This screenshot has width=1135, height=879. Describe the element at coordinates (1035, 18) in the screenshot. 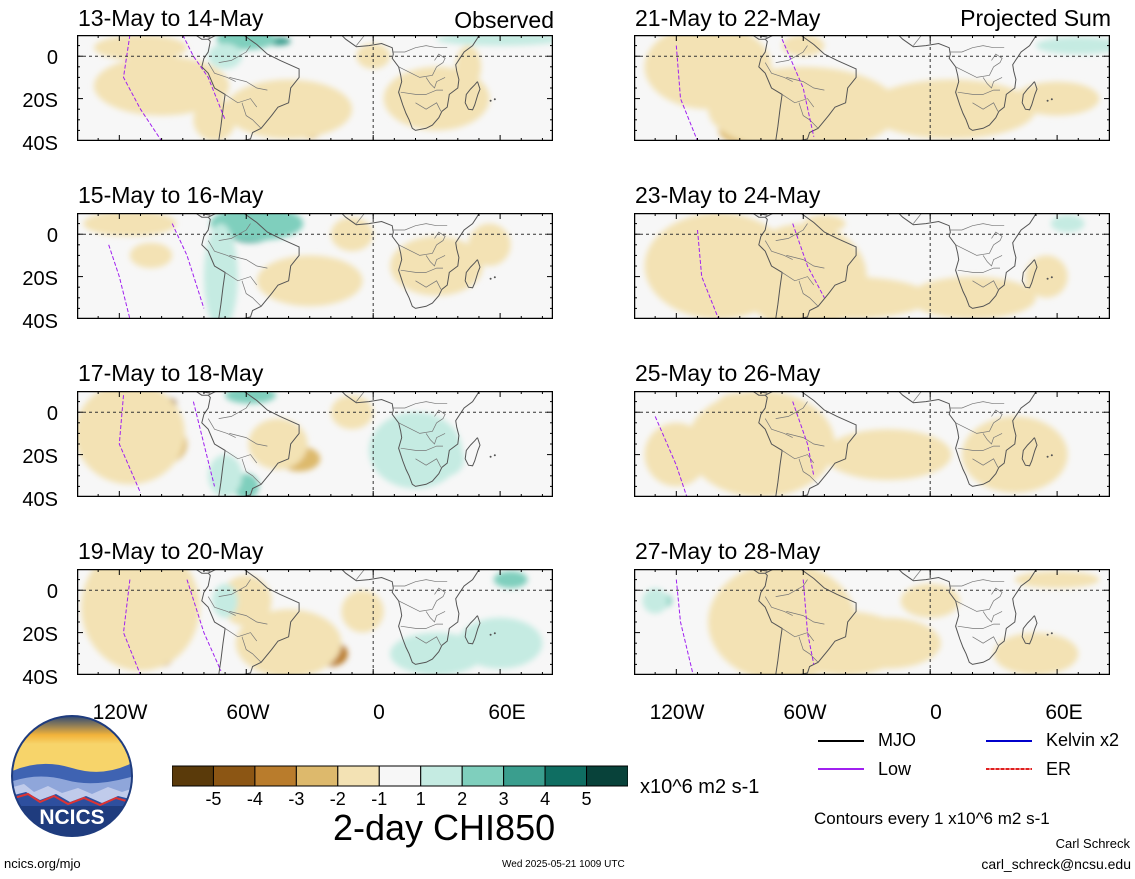

I see `projected-sum-label: Projected Sum` at that location.